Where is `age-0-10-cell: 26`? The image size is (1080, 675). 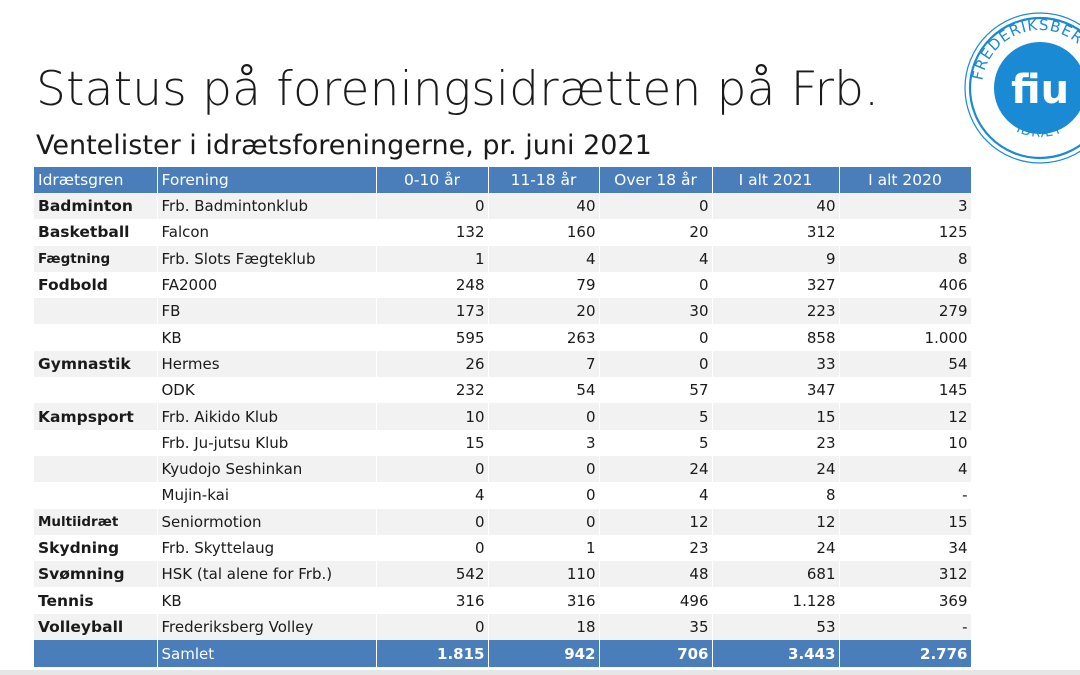 age-0-10-cell: 26 is located at coordinates (432, 364).